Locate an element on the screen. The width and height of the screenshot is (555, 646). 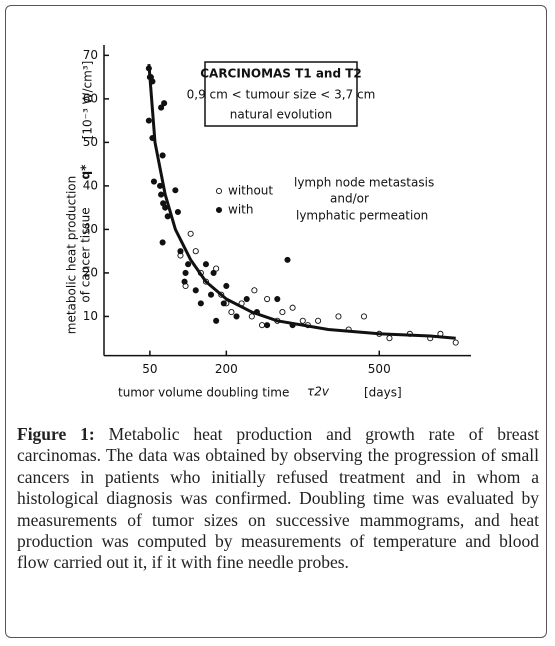
y-tick-label: 50 is located at coordinates (90, 142).